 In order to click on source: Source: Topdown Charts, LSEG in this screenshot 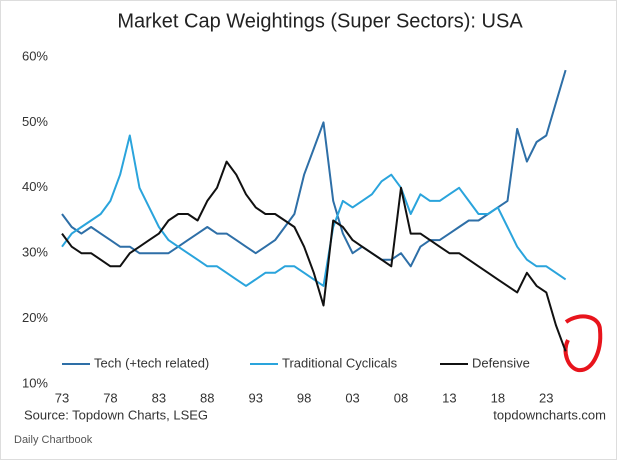, I will do `click(116, 414)`.